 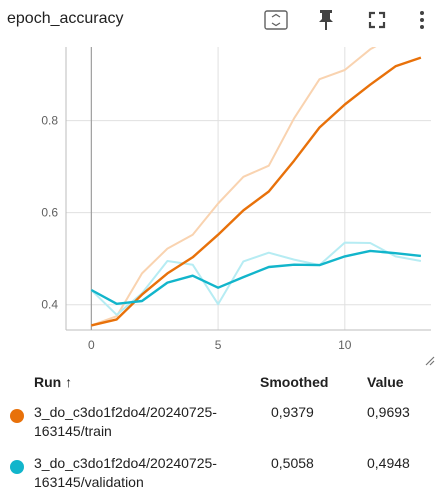 I want to click on smoothed-series-line, so click(x=256, y=277).